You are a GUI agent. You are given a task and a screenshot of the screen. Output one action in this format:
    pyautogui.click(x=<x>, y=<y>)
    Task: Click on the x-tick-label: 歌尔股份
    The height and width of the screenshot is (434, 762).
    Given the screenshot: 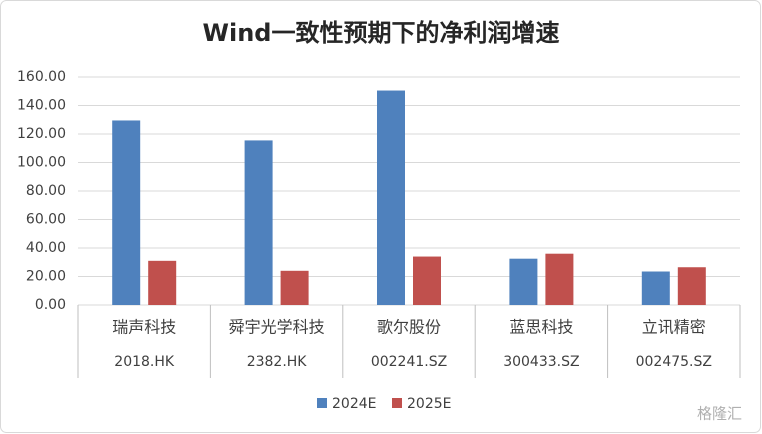 What is the action you would take?
    pyautogui.click(x=409, y=327)
    